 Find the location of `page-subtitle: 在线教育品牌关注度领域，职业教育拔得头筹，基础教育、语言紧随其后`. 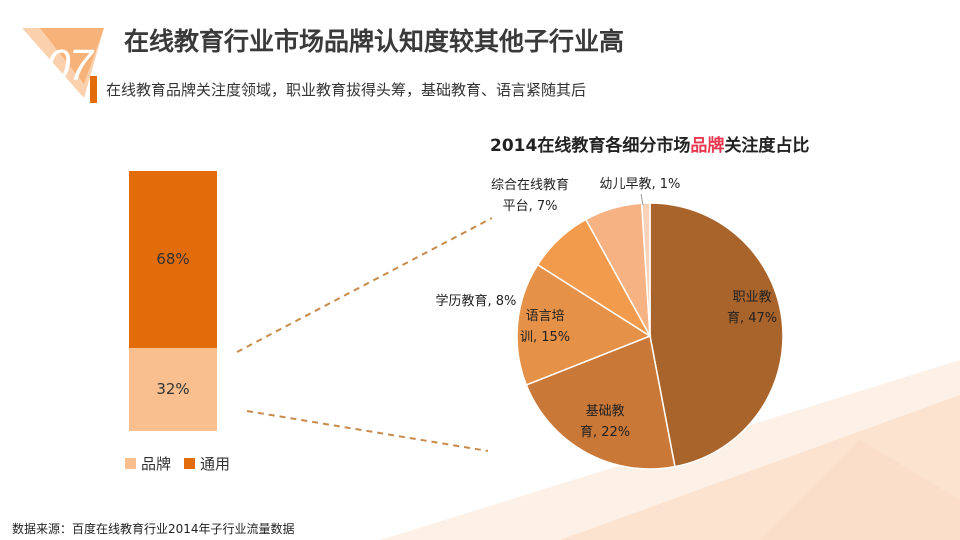

page-subtitle: 在线教育品牌关注度领域，职业教育拔得头筹，基础教育、语言紧随其后 is located at coordinates (346, 90).